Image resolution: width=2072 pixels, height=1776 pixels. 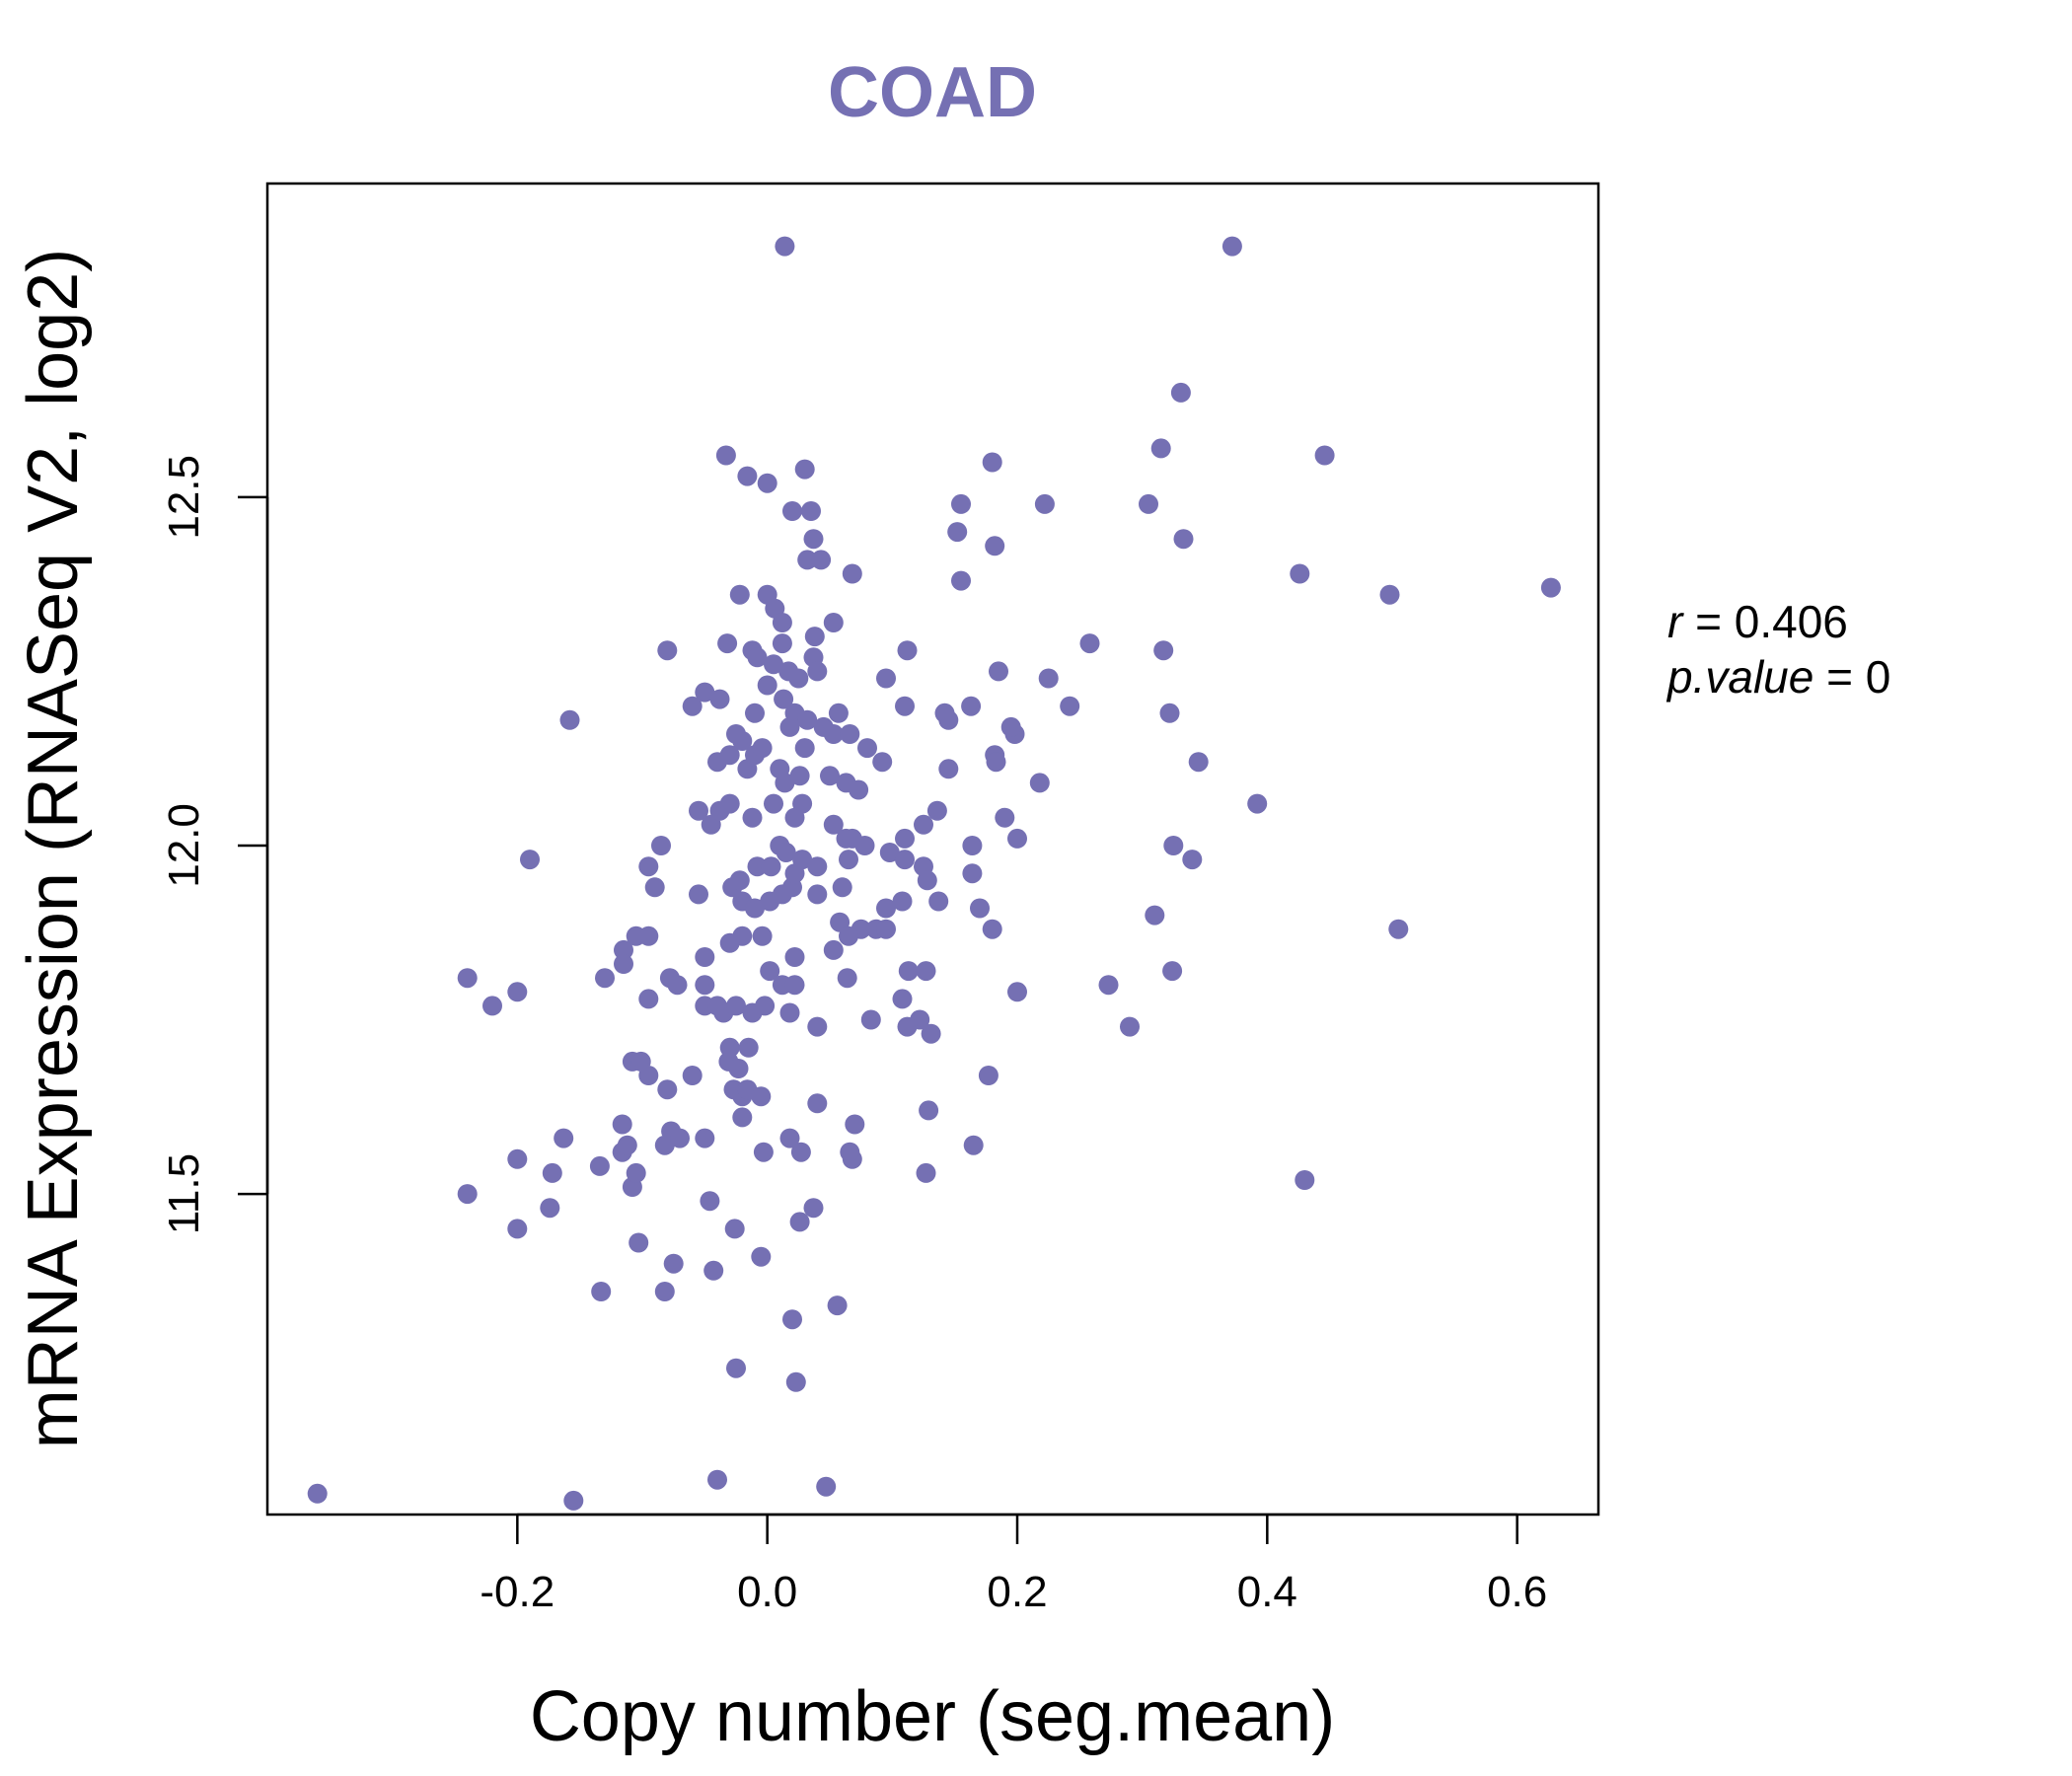 What do you see at coordinates (1879, 677) in the screenshot?
I see `p-value: 0` at bounding box center [1879, 677].